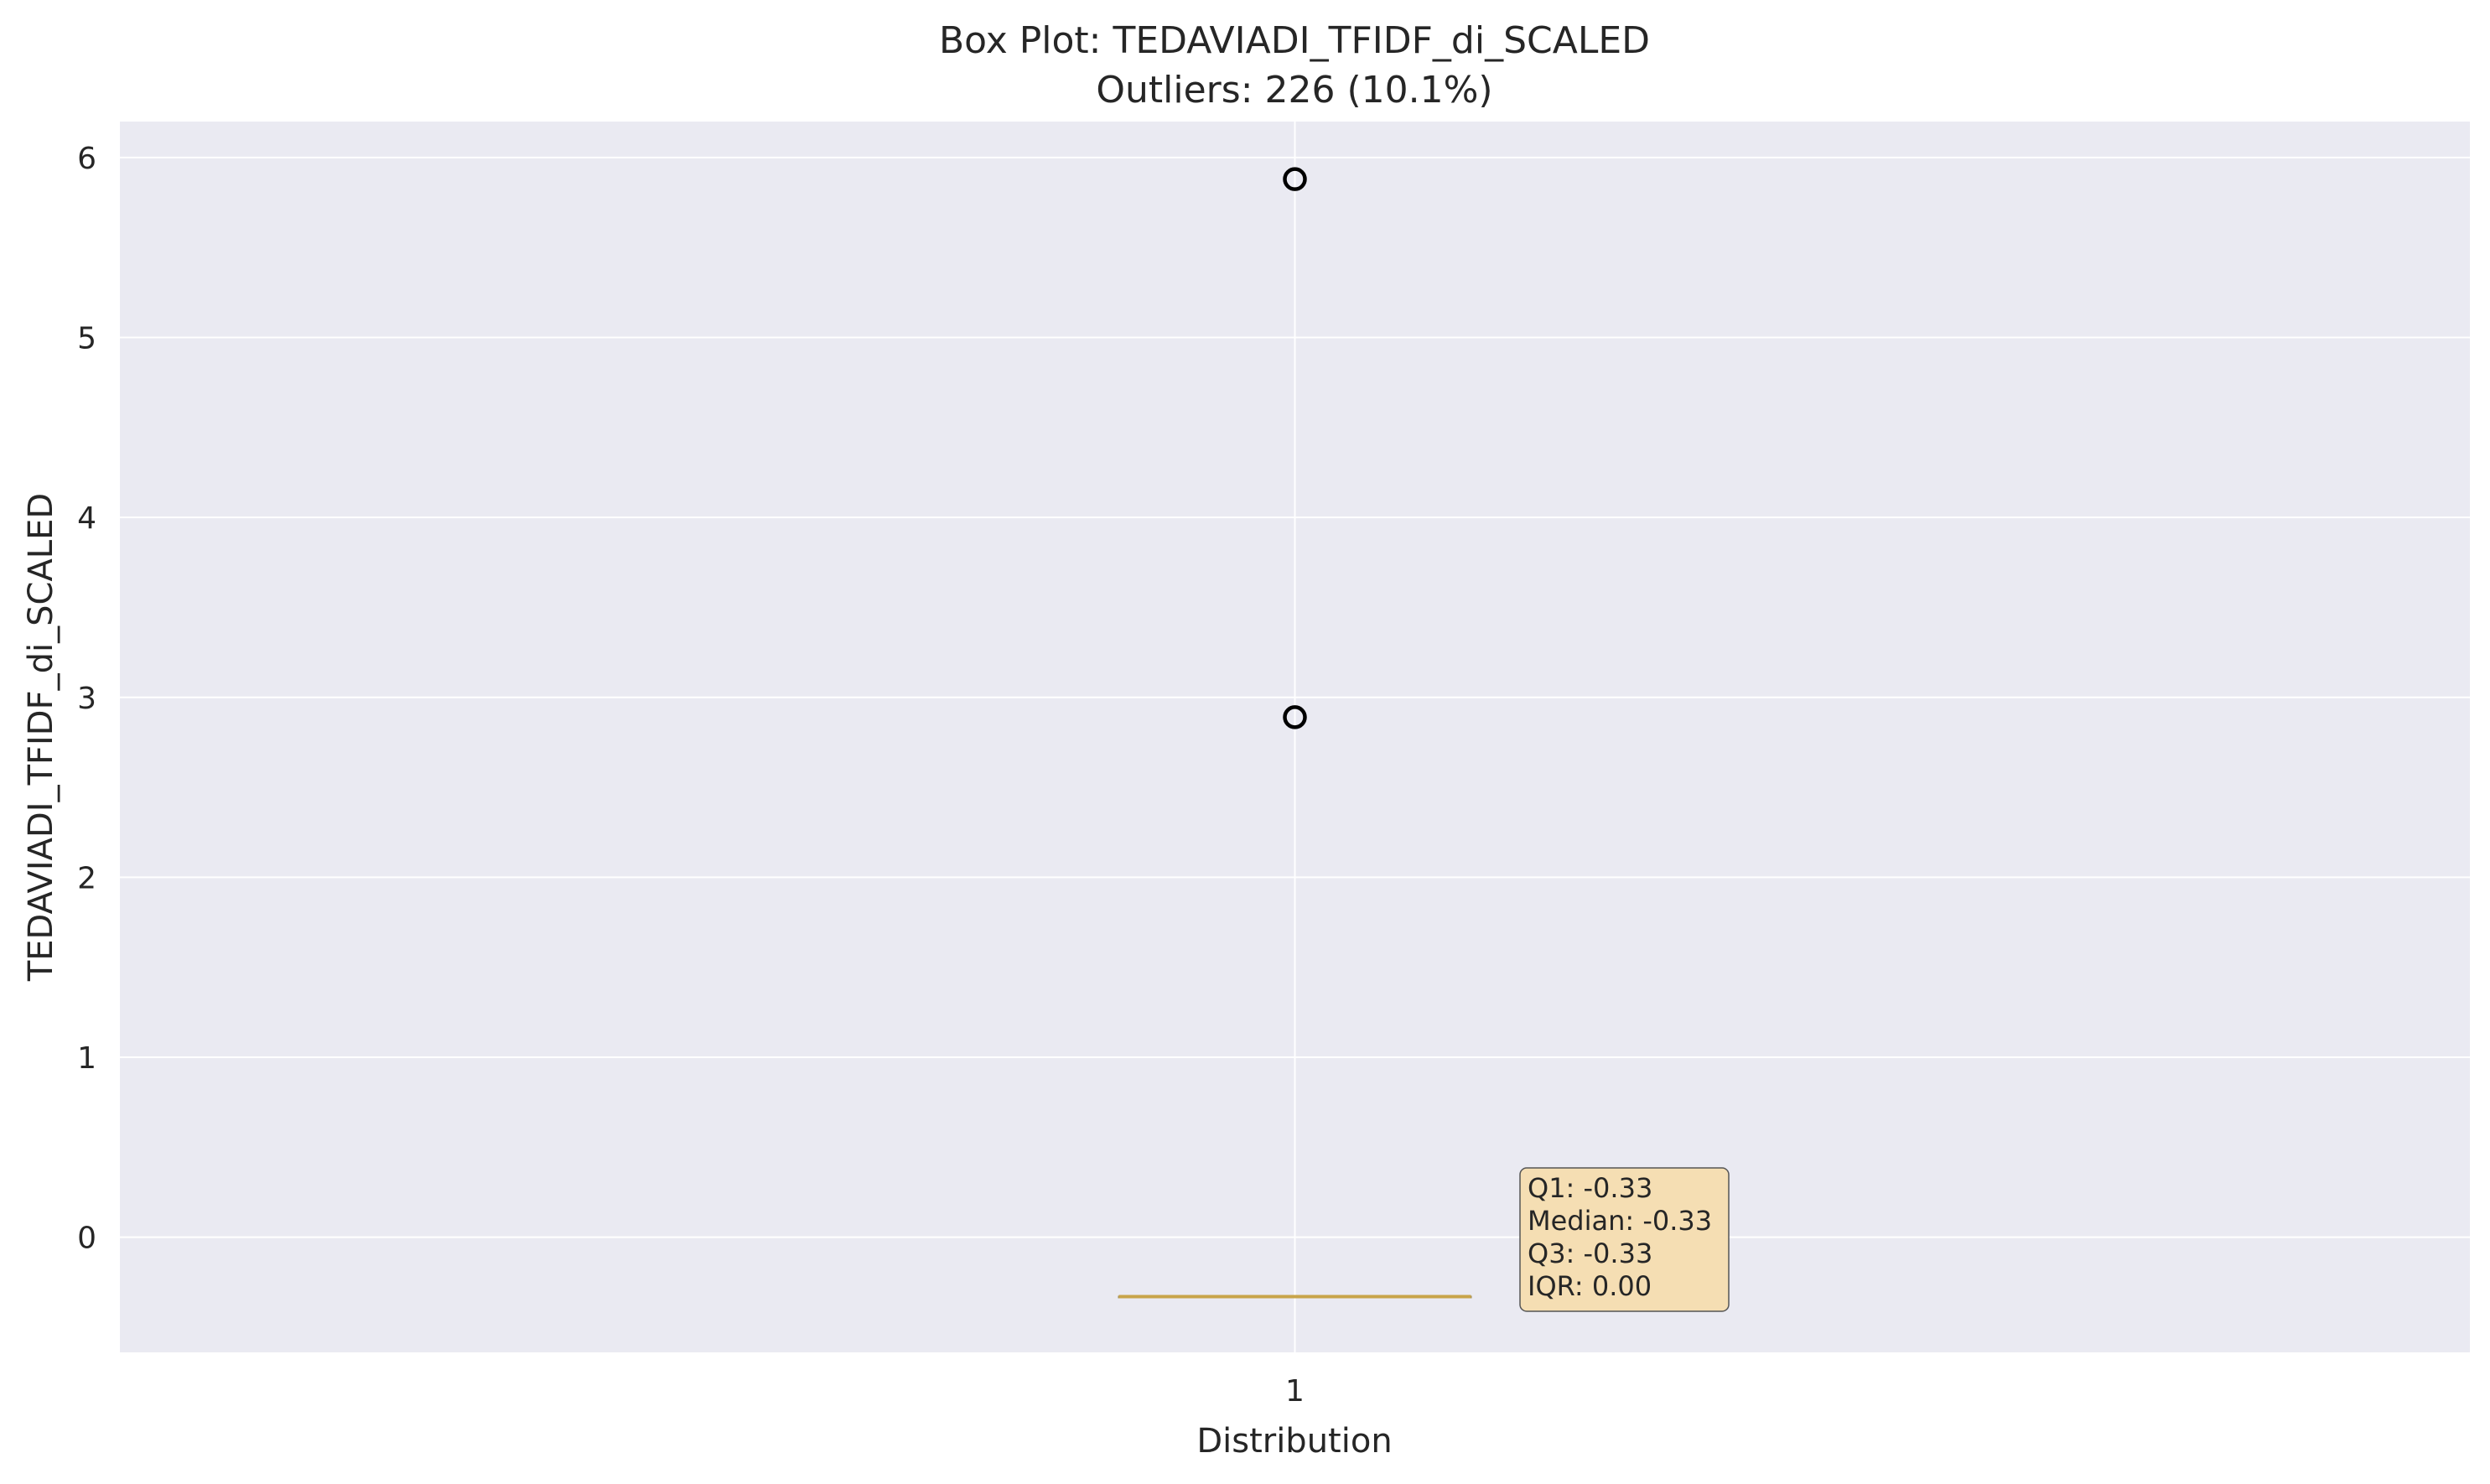  What do you see at coordinates (1294, 90) in the screenshot?
I see `chart-subtitle: Outliers: 226 (10.1%)` at bounding box center [1294, 90].